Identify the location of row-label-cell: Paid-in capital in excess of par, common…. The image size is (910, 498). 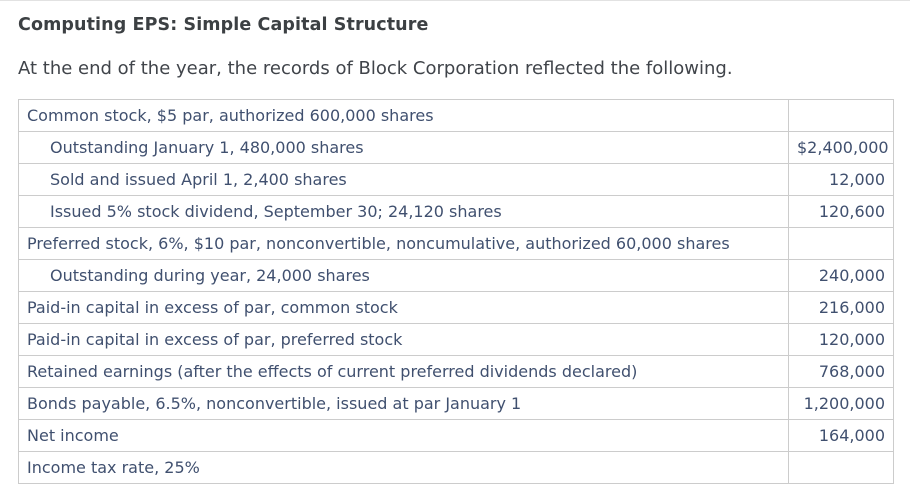
(403, 307).